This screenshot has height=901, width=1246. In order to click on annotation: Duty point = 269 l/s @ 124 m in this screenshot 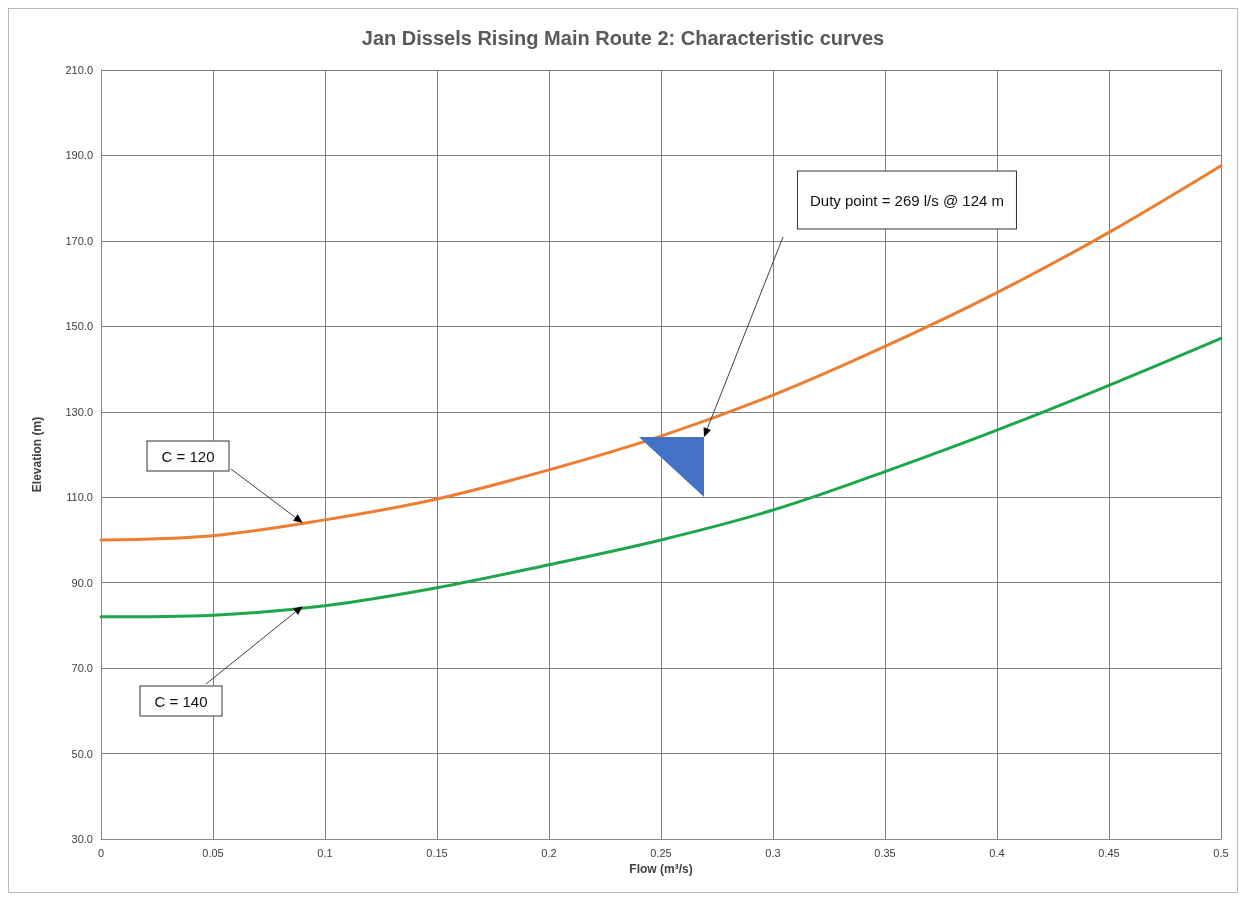, I will do `click(907, 200)`.